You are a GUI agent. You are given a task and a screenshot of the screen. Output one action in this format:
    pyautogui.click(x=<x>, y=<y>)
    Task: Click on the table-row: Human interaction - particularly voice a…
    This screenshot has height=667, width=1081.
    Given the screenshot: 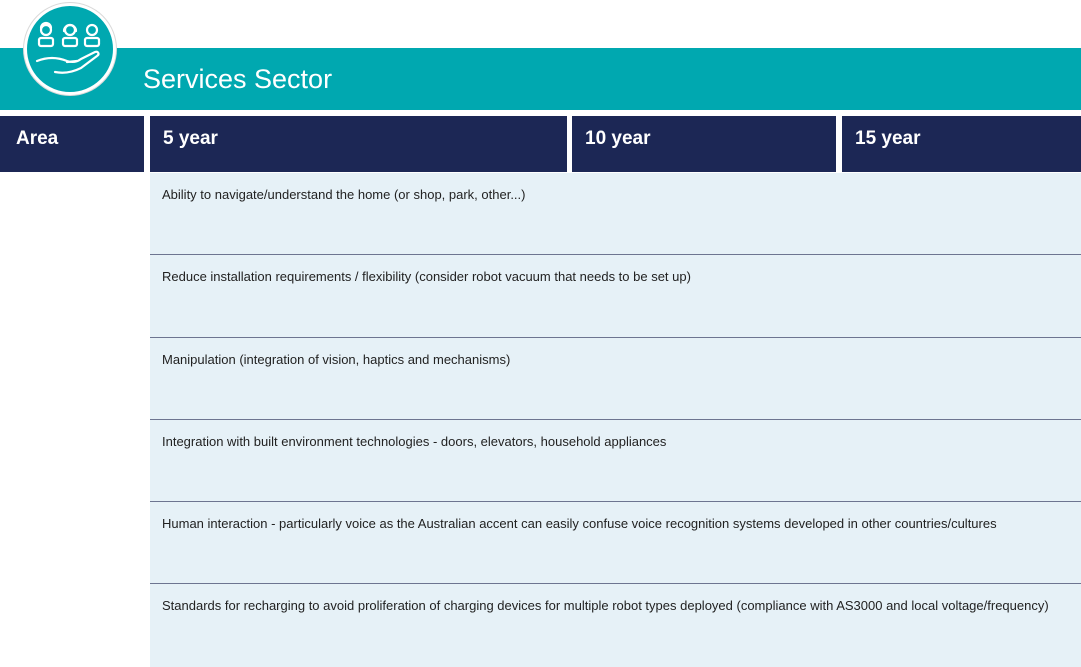 What is the action you would take?
    pyautogui.click(x=615, y=543)
    